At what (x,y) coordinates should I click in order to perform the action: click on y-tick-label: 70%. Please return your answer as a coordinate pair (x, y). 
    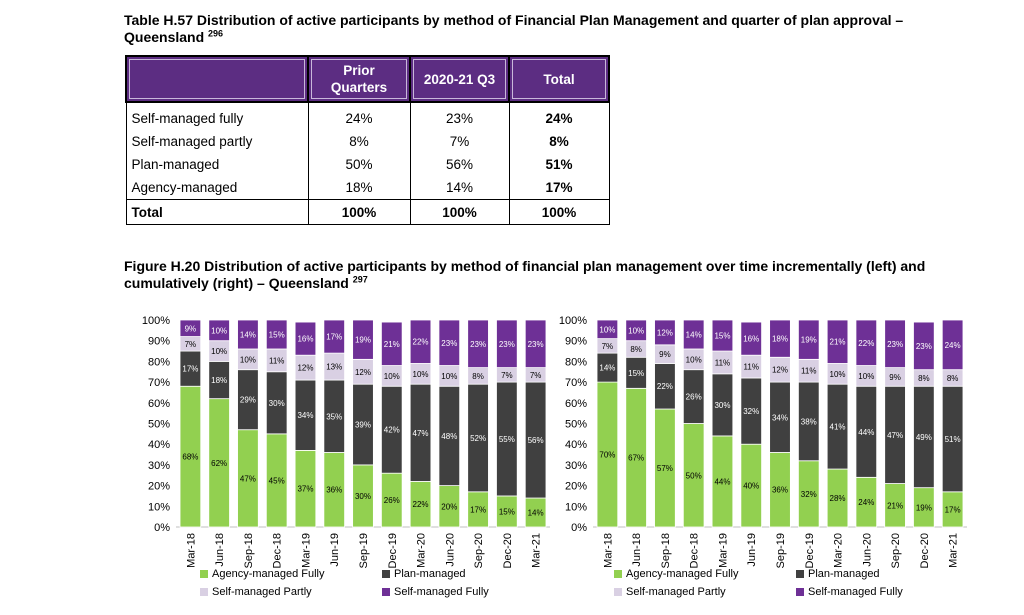
    Looking at the image, I should click on (576, 383).